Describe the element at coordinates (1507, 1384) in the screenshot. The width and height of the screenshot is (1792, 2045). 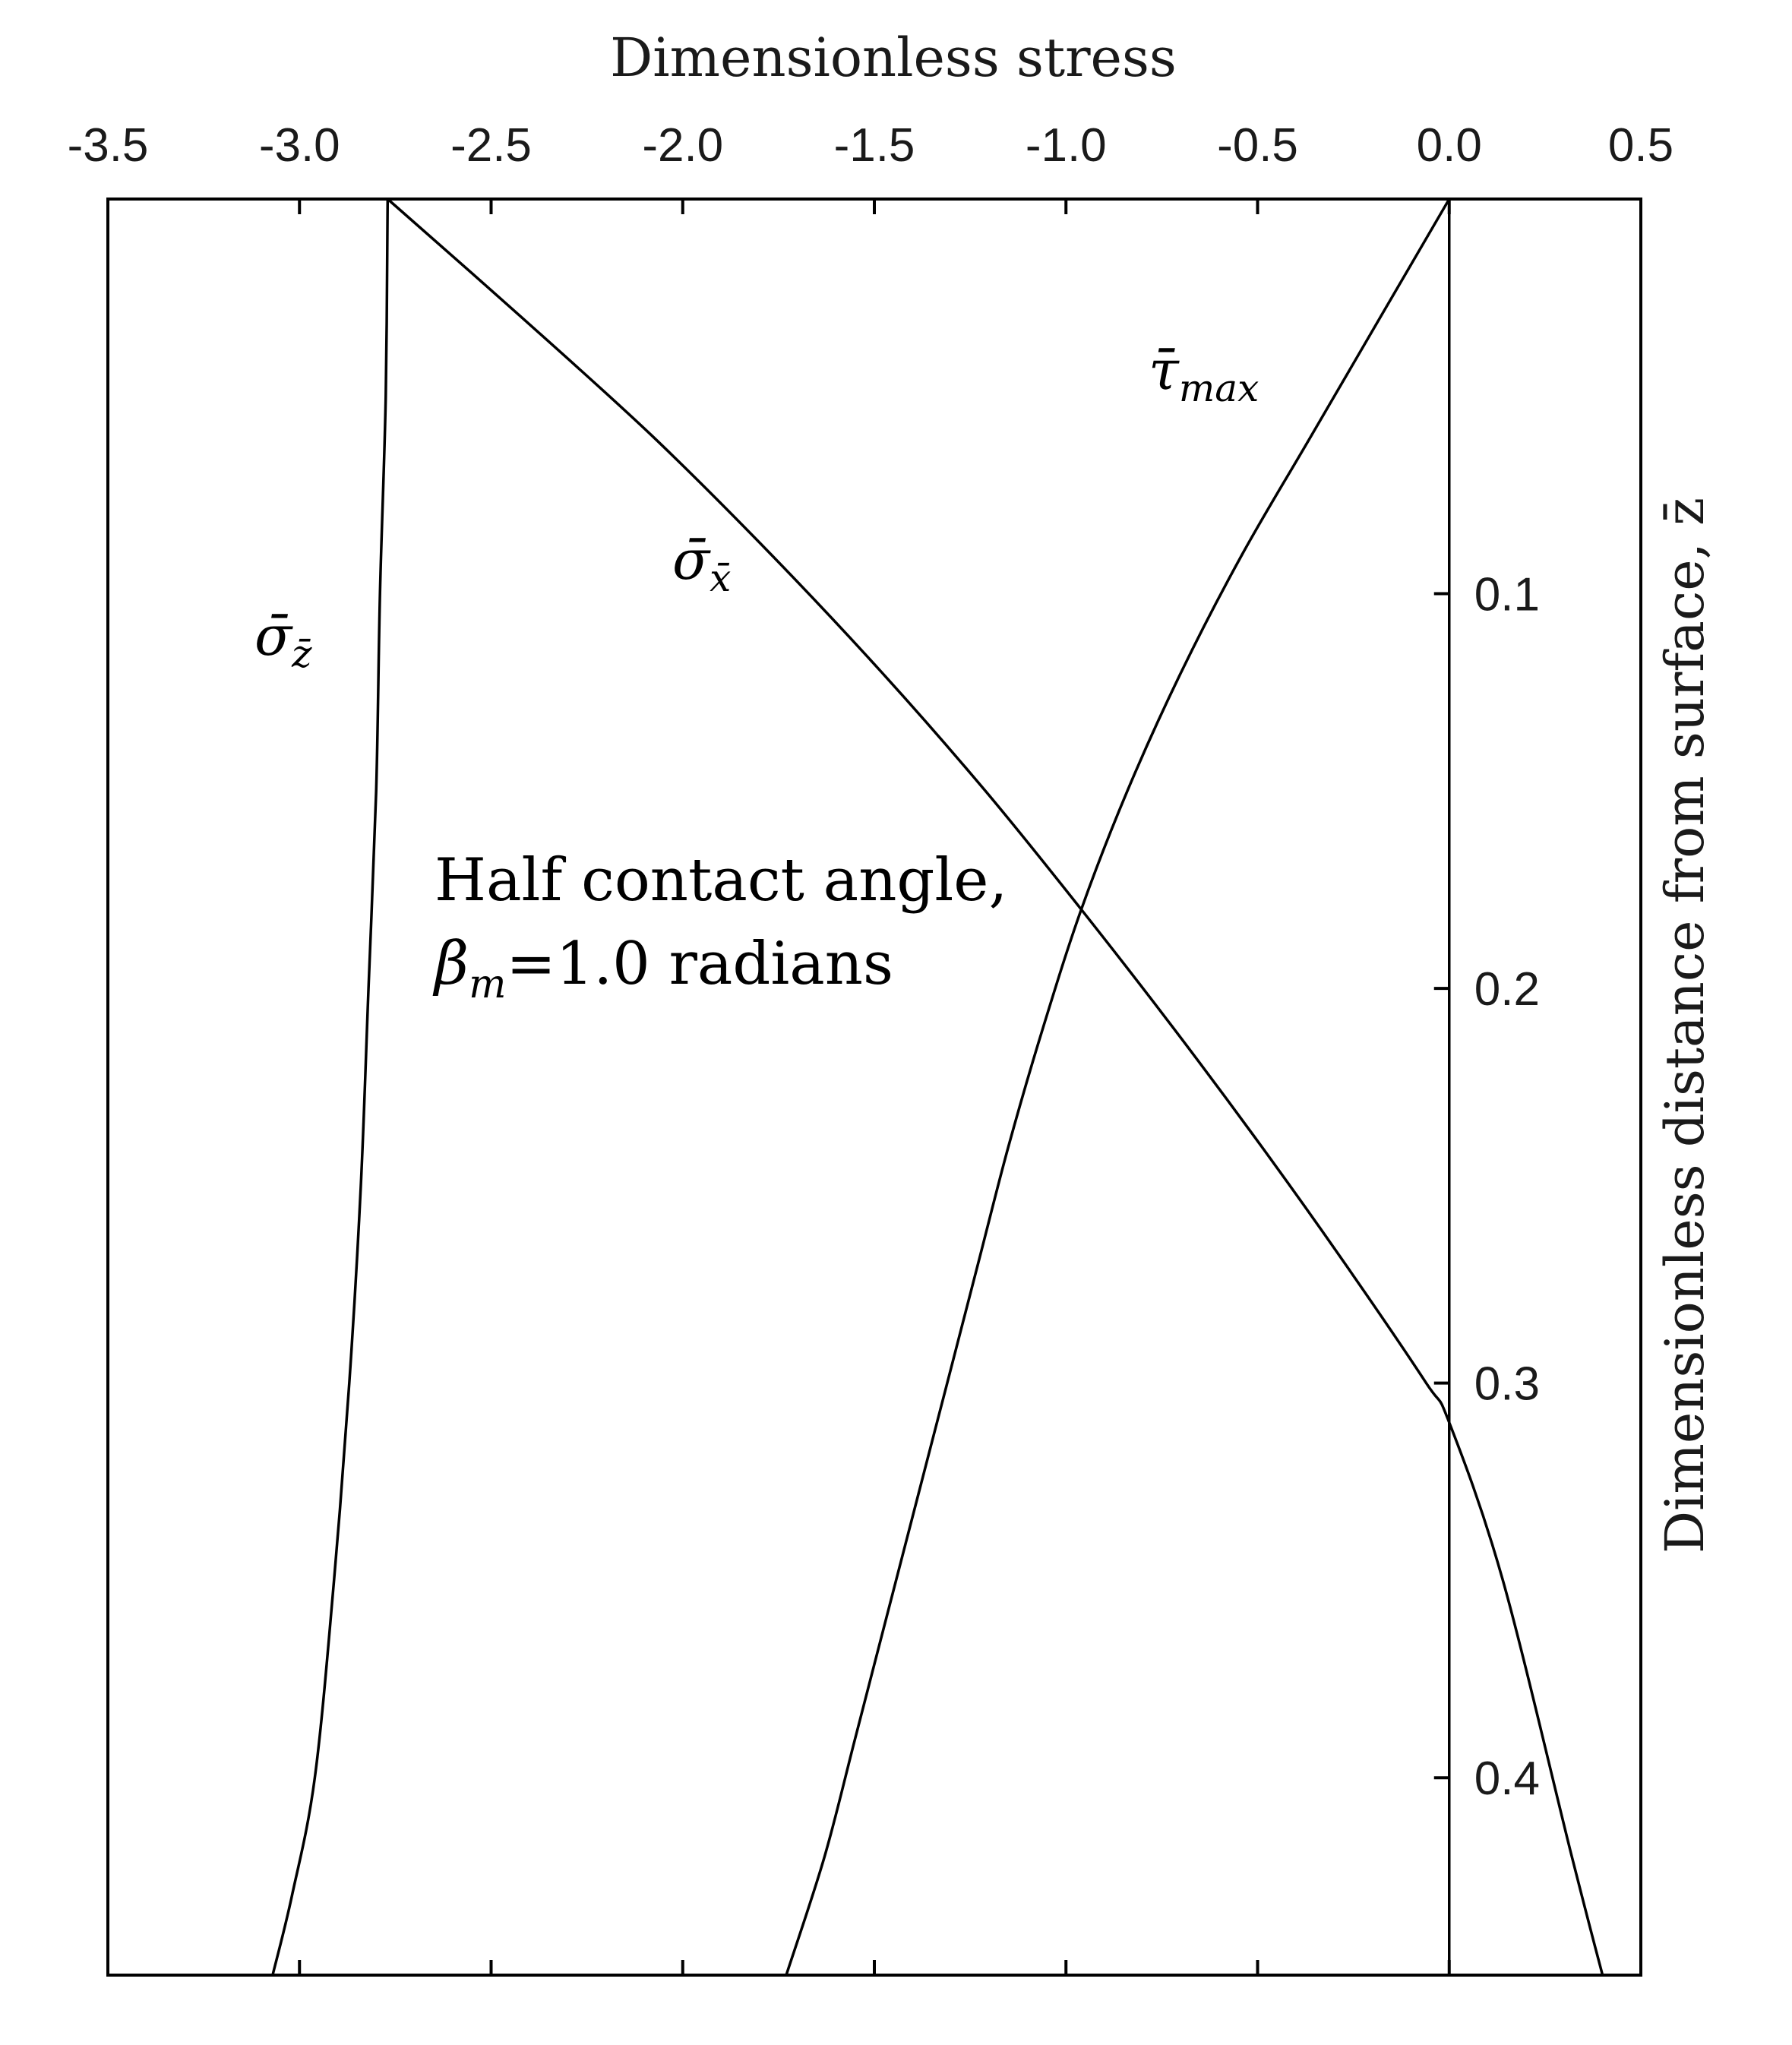
I see `y-tick-label: 0.3` at that location.